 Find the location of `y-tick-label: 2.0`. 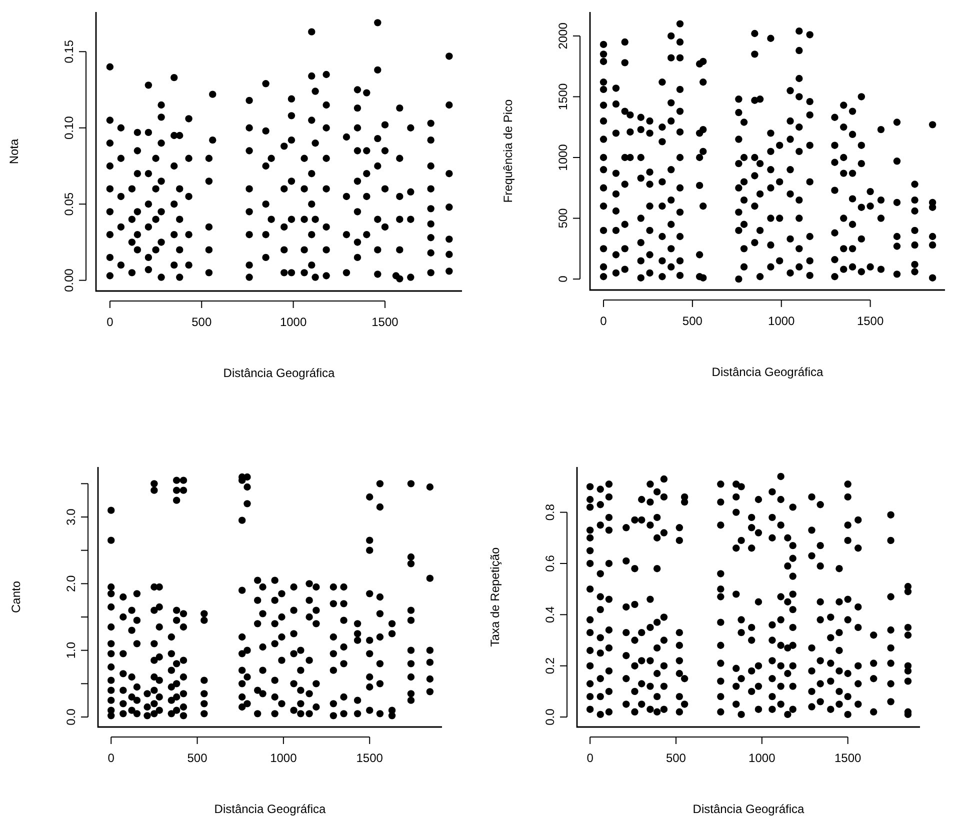

y-tick-label: 2.0 is located at coordinates (71, 583).